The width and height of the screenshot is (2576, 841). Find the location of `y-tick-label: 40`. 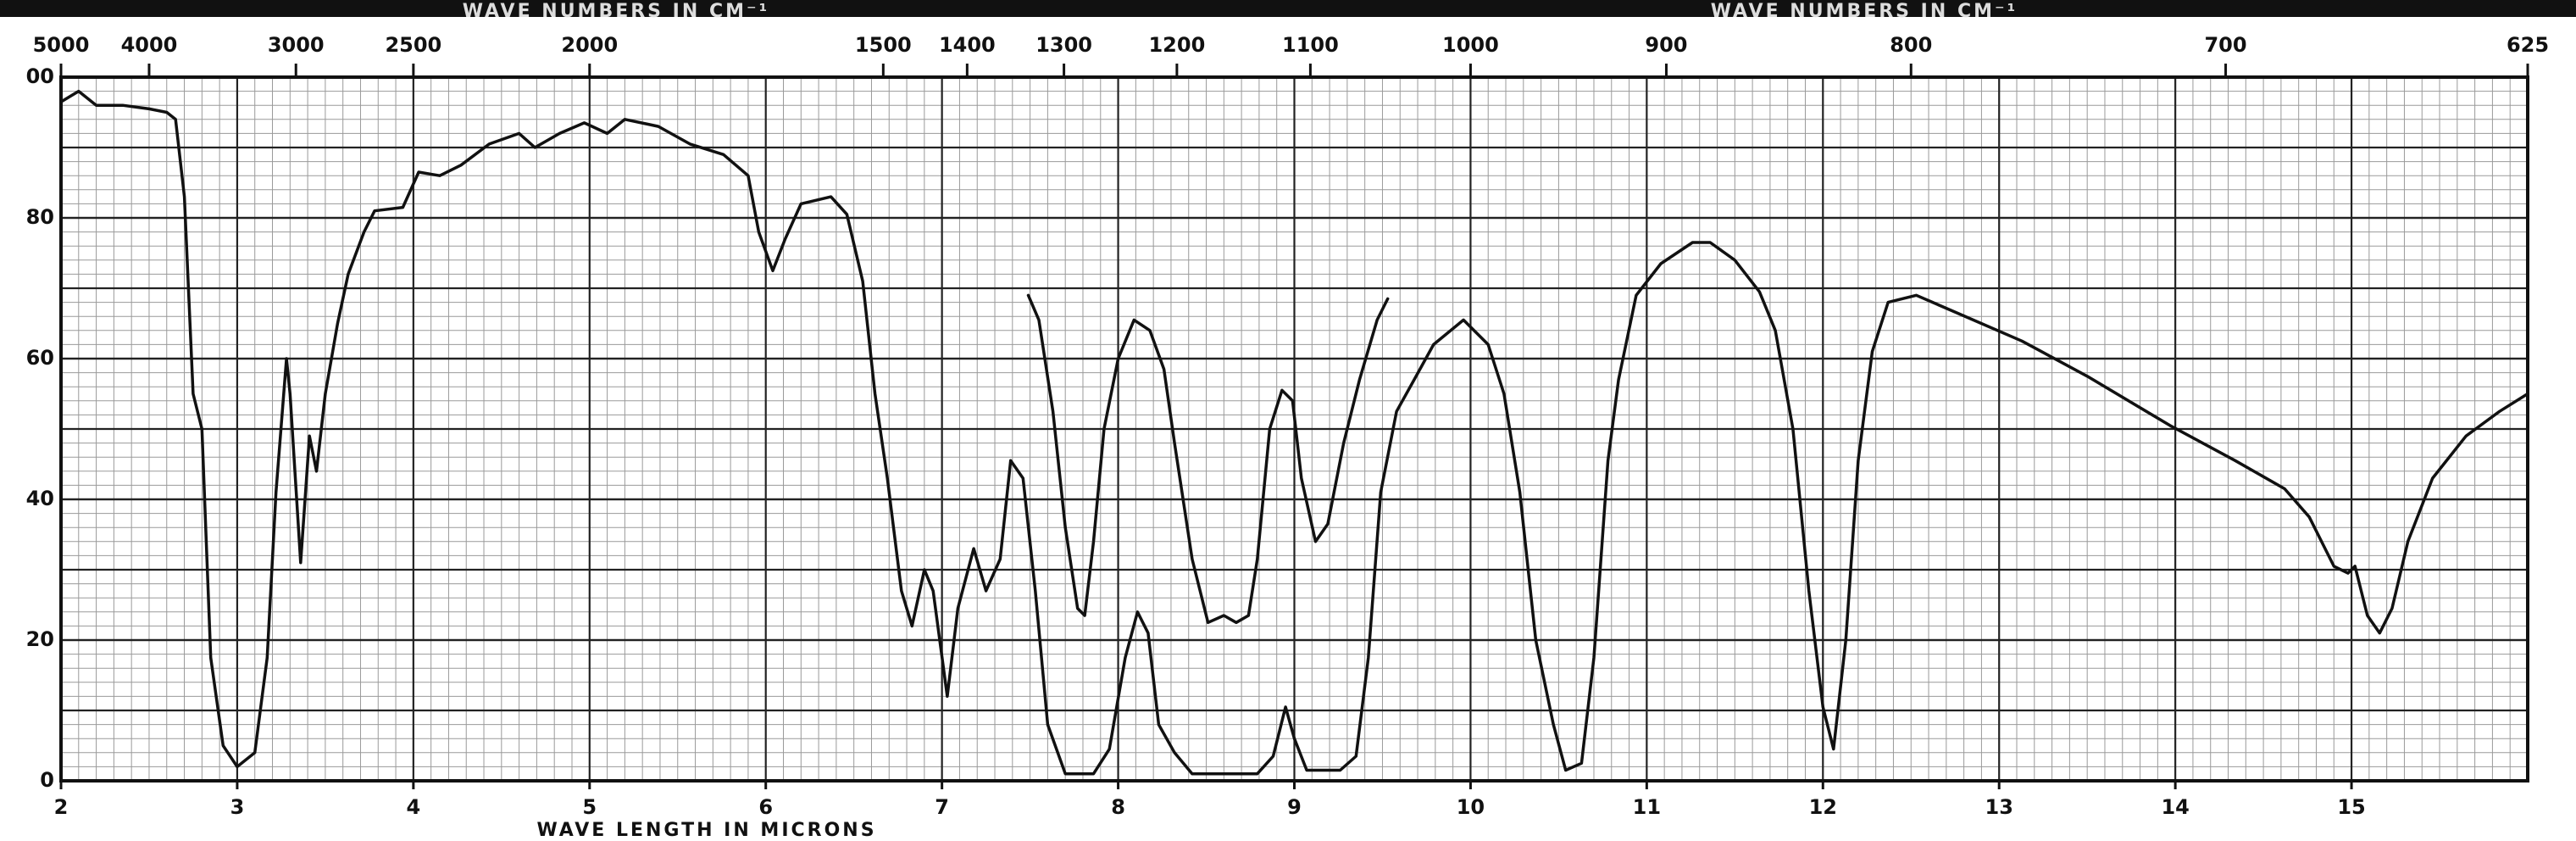

y-tick-label: 40 is located at coordinates (40, 498).